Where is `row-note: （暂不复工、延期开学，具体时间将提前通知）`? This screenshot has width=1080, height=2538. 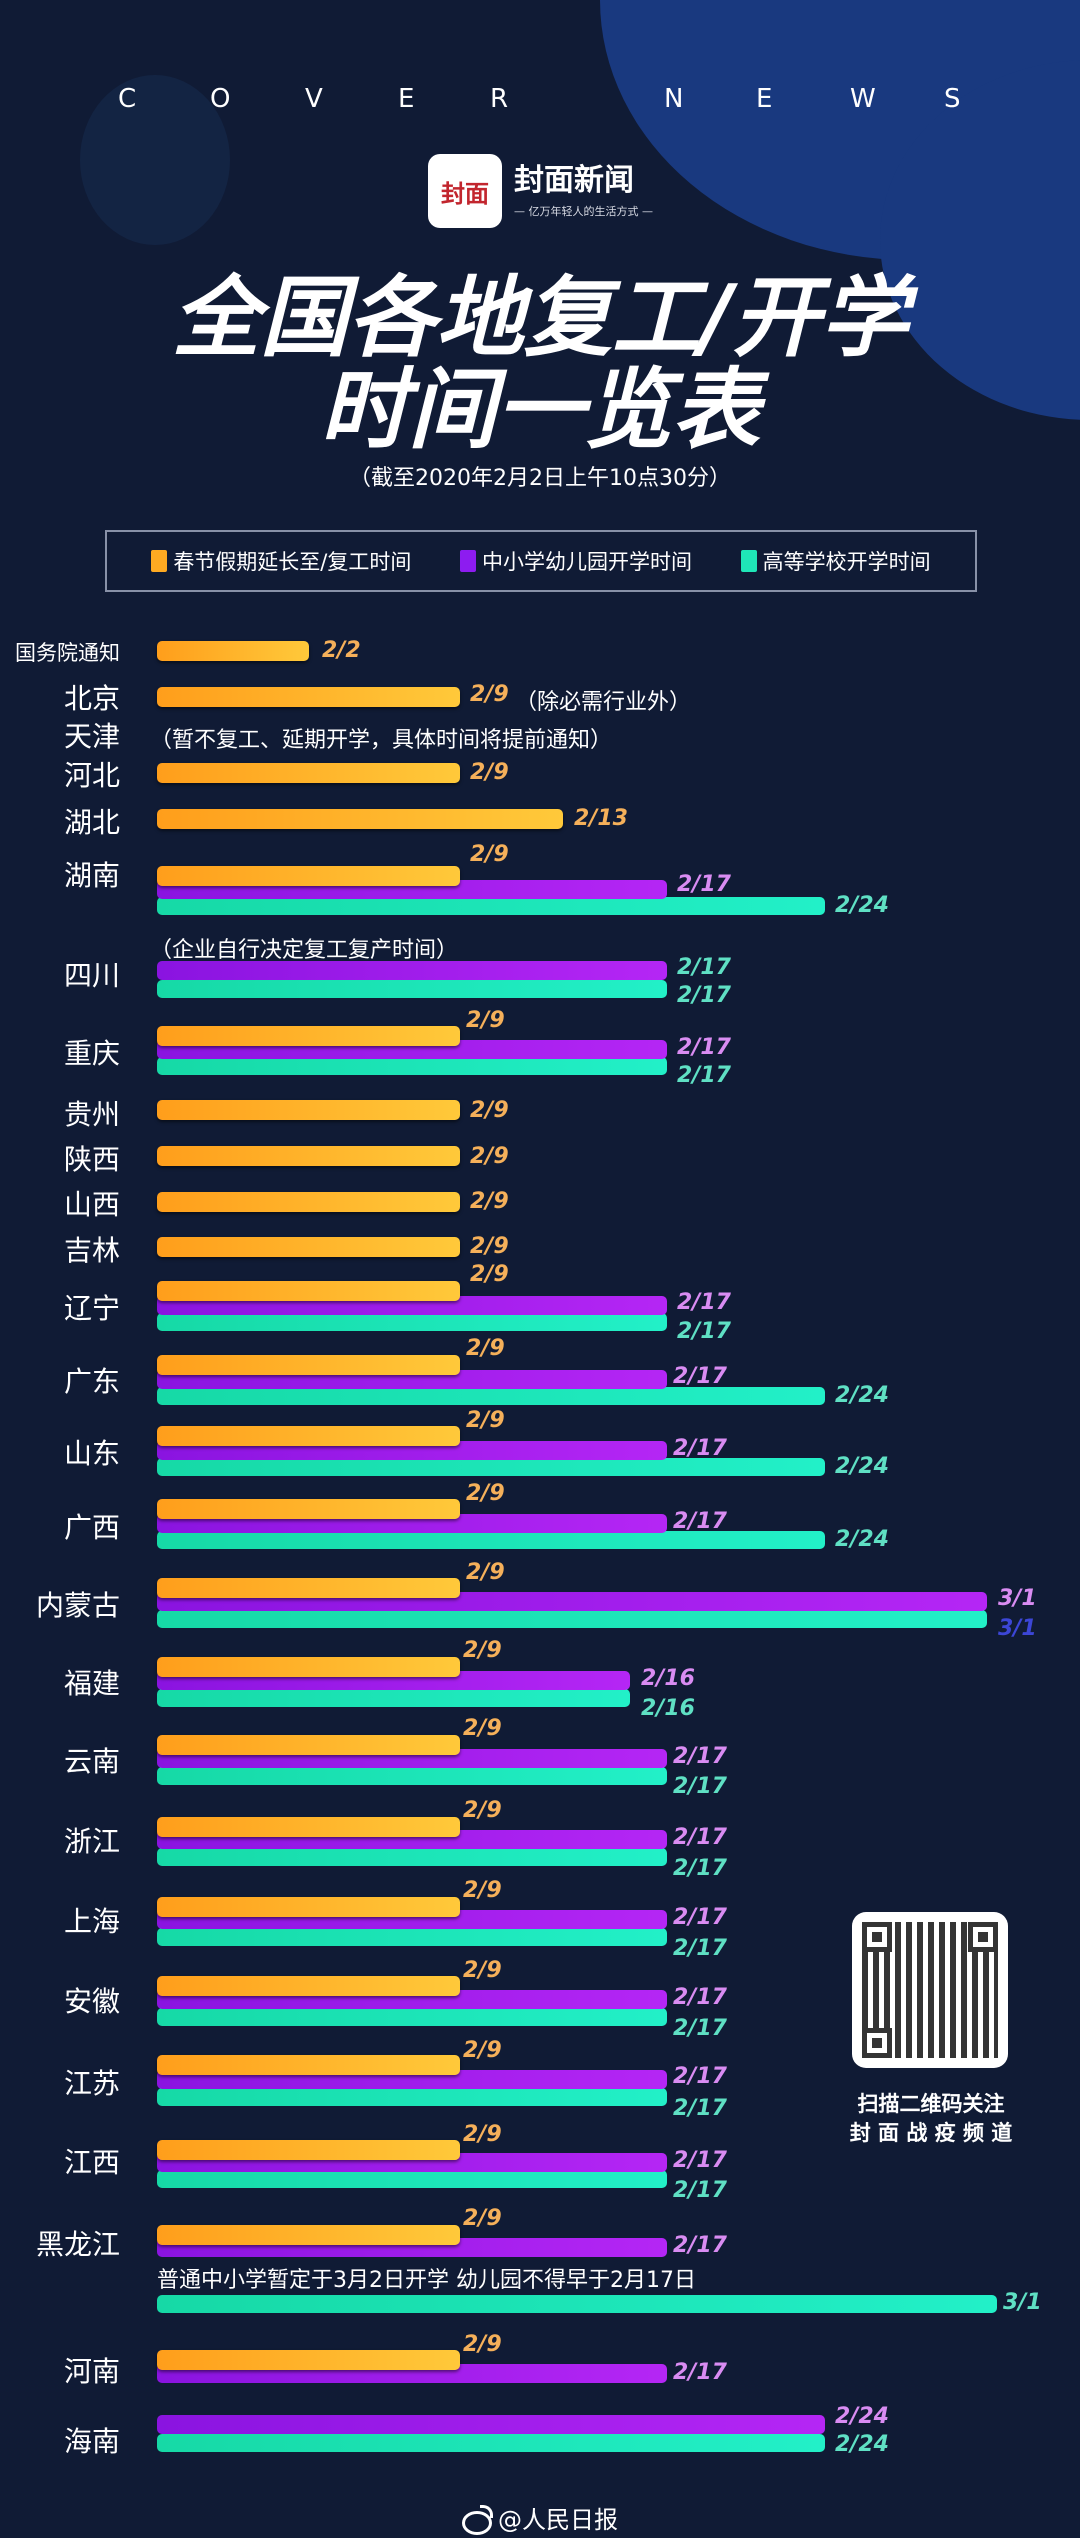
row-note: （暂不复工、延期开学，具体时间将提前通知） is located at coordinates (381, 740).